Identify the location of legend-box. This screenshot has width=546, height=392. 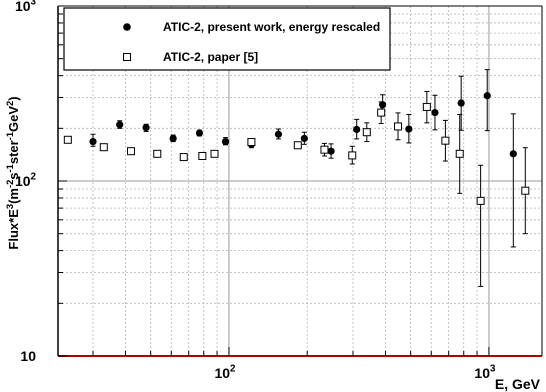
(227, 39).